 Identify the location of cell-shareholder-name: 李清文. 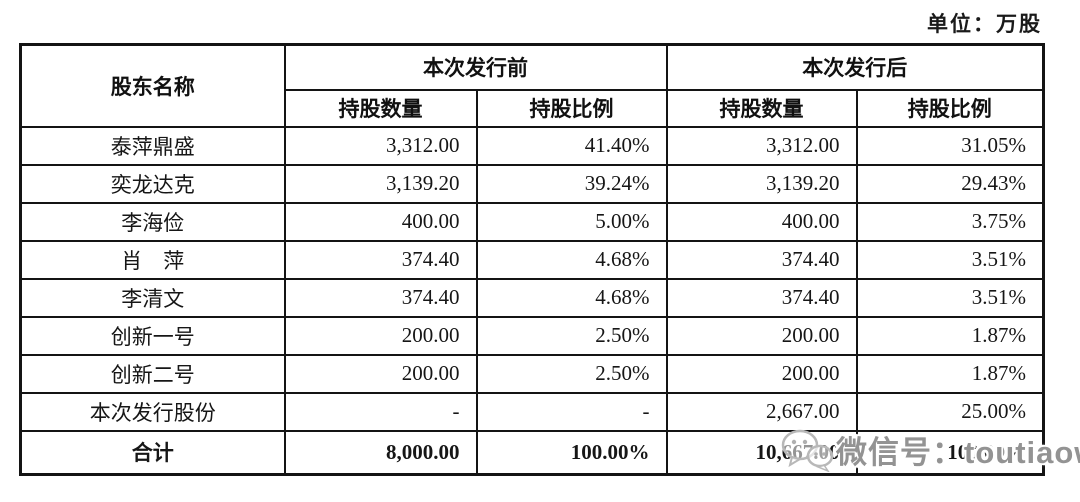
(152, 297).